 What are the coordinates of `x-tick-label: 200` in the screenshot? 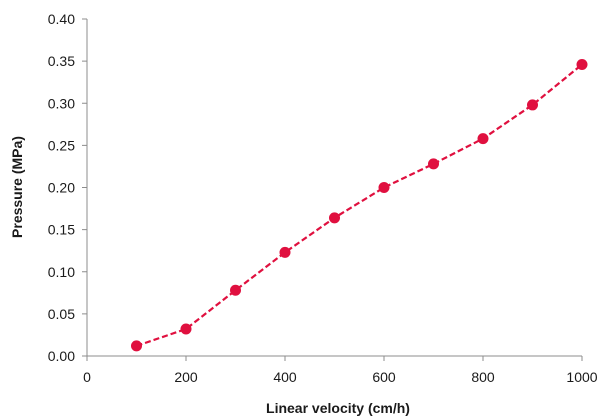 It's located at (186, 377).